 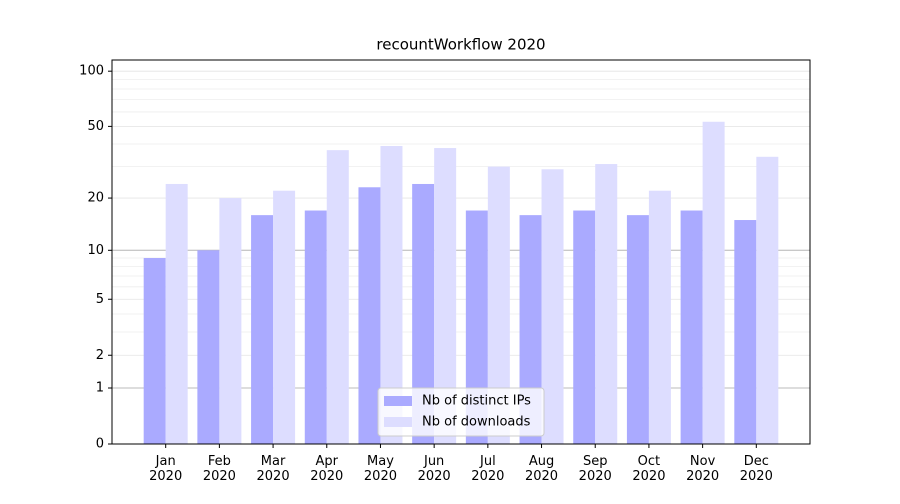 I want to click on y-tick-label: 2, so click(x=100, y=355).